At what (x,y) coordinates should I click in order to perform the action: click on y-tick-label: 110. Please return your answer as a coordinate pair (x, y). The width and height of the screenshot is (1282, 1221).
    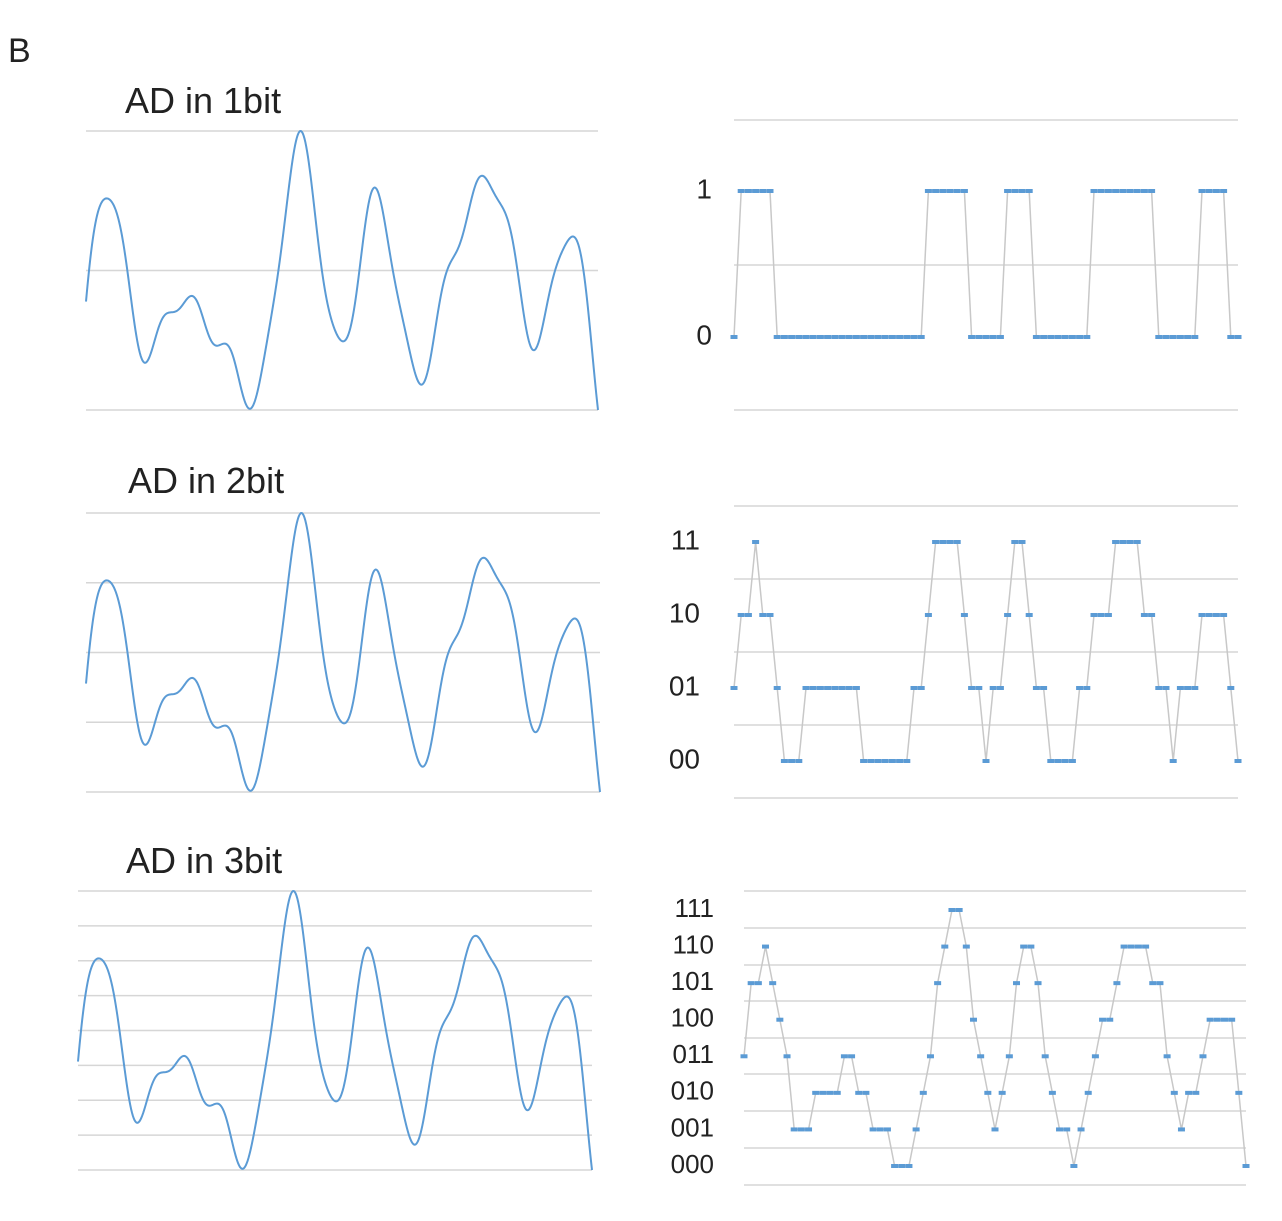
    Looking at the image, I should click on (693, 944).